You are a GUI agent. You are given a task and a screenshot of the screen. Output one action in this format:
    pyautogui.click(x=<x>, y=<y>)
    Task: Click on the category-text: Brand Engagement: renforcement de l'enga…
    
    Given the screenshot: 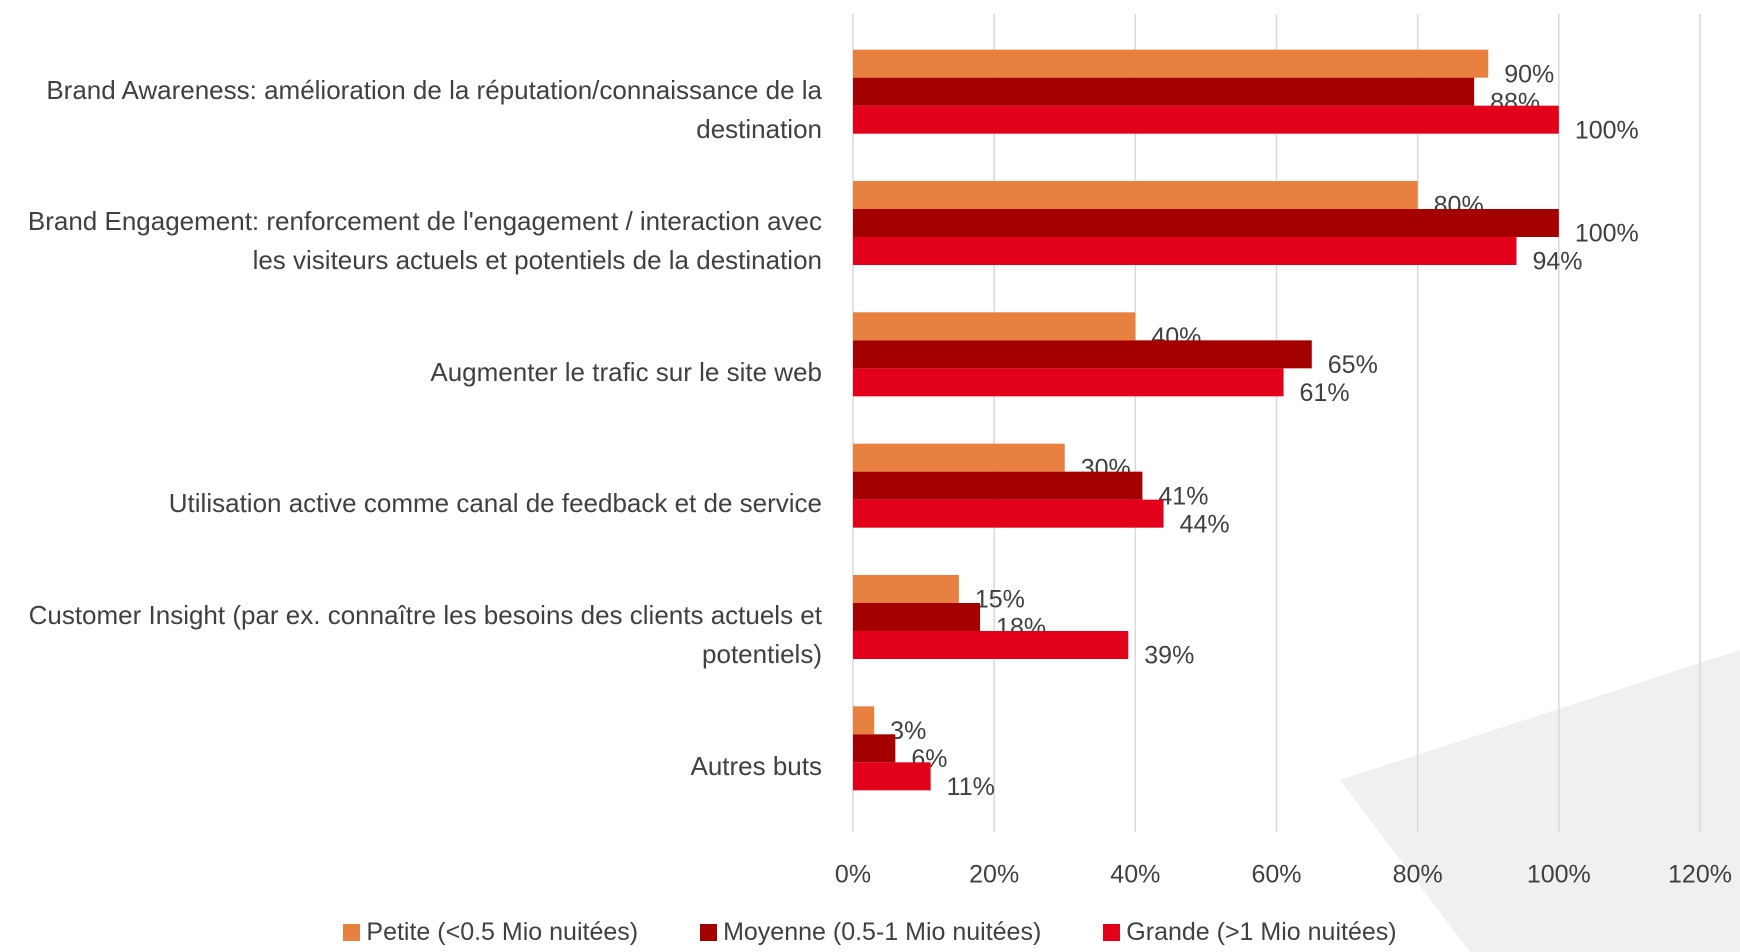 What is the action you would take?
    pyautogui.click(x=424, y=240)
    